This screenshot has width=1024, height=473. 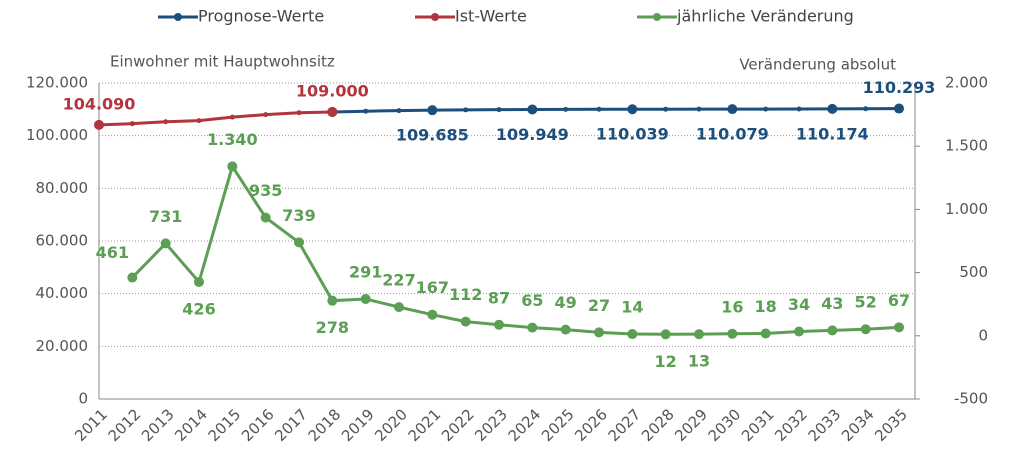 I want to click on x-tick-label: 2031, so click(x=758, y=425).